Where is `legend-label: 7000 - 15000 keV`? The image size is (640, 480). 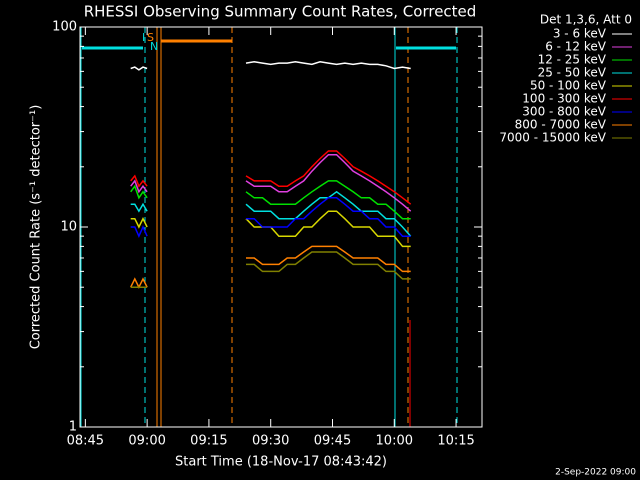
legend-label: 7000 - 15000 keV is located at coordinates (552, 138).